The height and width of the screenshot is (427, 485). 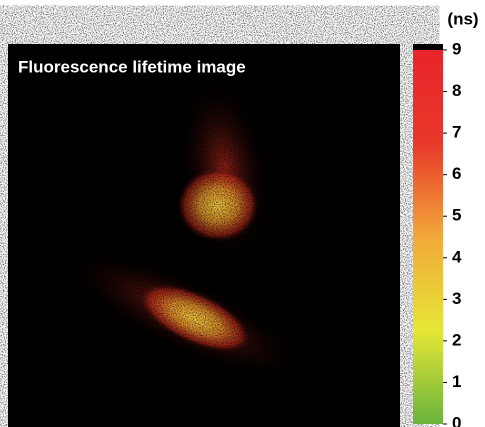 I want to click on tick-label: 9, so click(x=456, y=48).